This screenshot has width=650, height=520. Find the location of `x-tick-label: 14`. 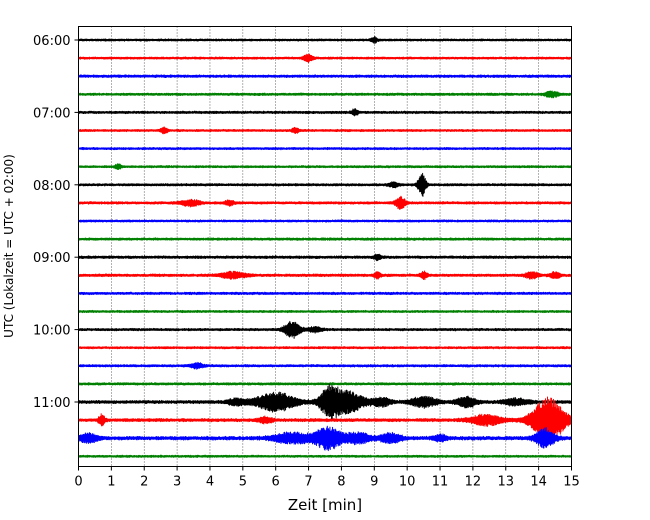

x-tick-label: 14 is located at coordinates (538, 482).